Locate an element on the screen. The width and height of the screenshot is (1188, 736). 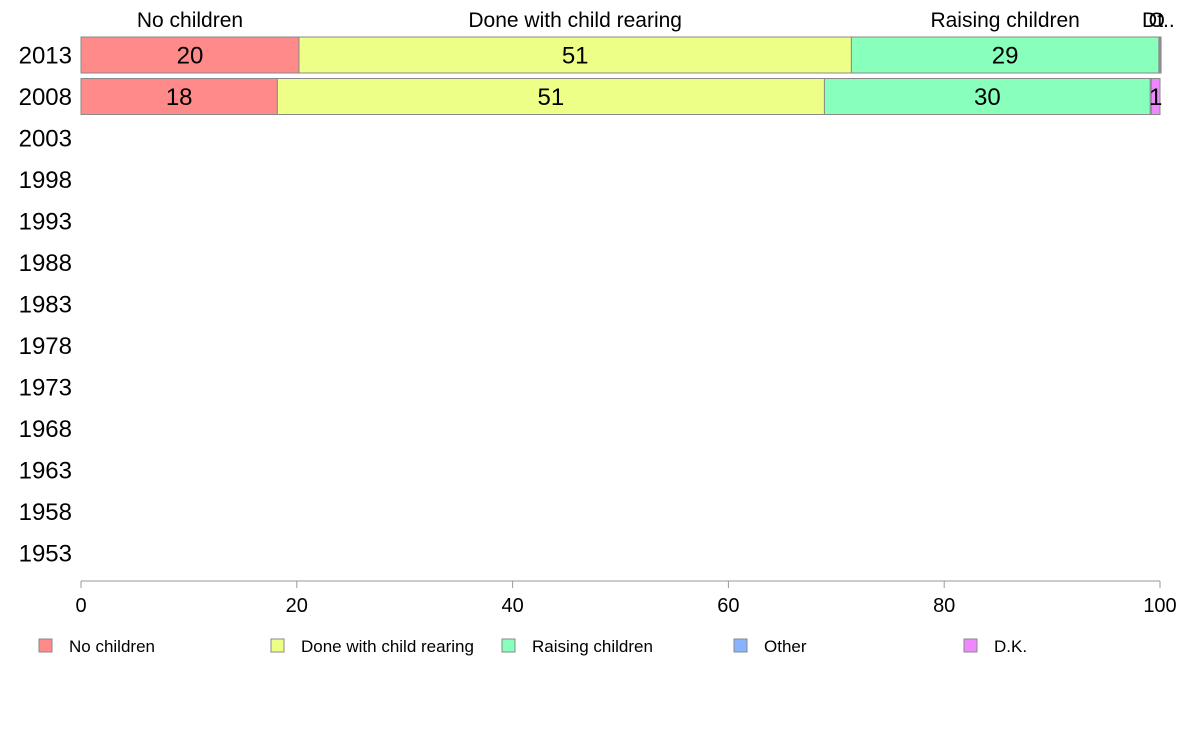
year-label: 1983 is located at coordinates (45, 305).